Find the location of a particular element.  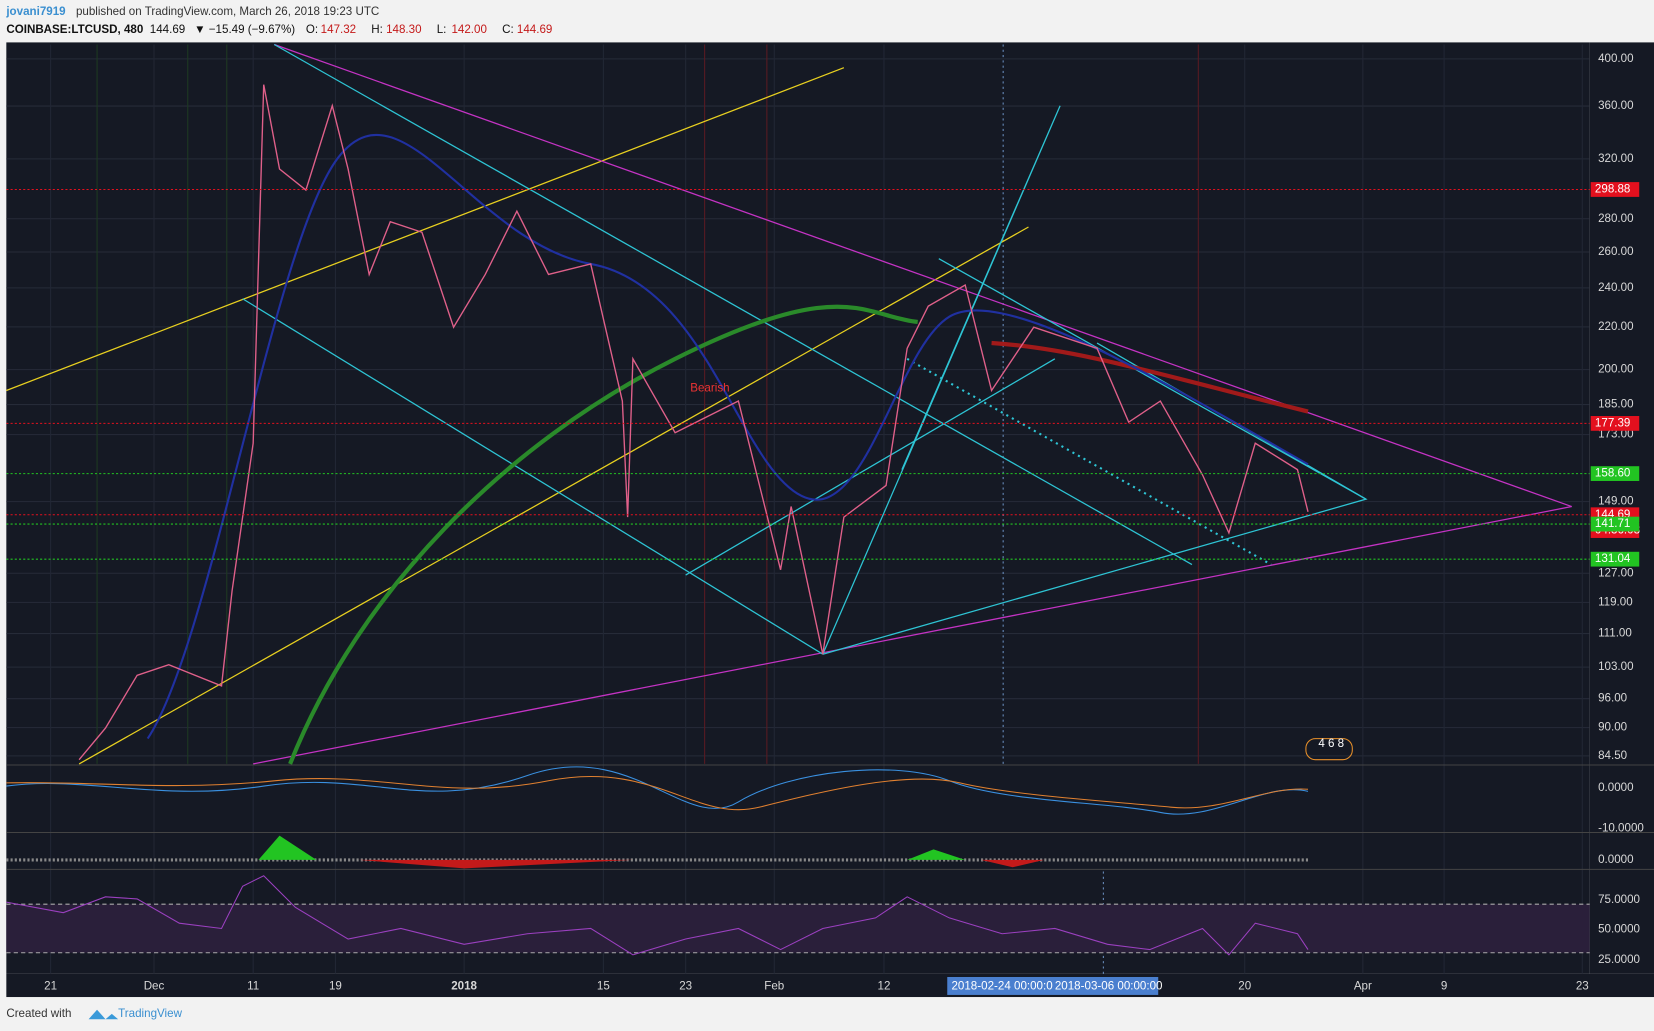

ohlc-value: 147.32 is located at coordinates (338, 29).